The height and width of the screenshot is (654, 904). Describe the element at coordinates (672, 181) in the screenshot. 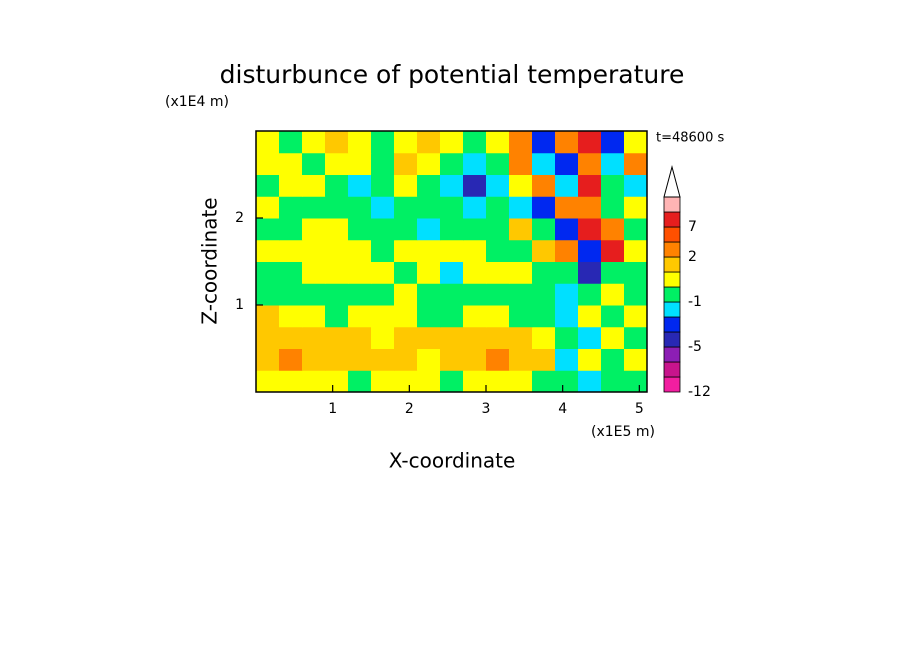

I see `colorbar-extend` at that location.